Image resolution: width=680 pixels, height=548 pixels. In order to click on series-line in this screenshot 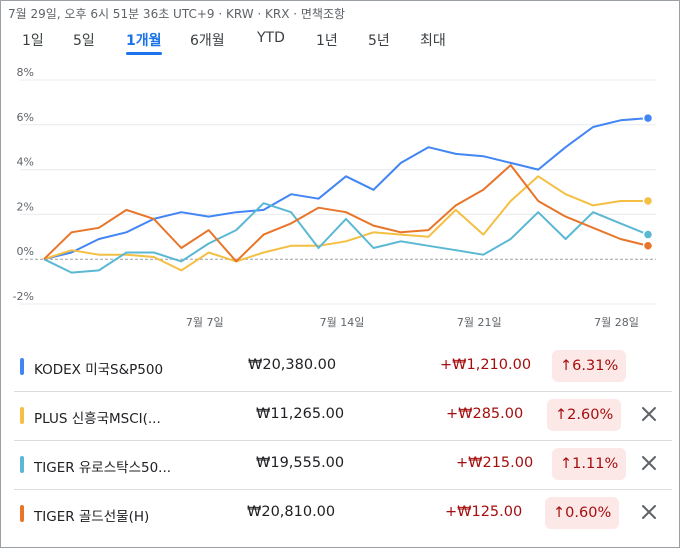, I will do `click(346, 238)`.